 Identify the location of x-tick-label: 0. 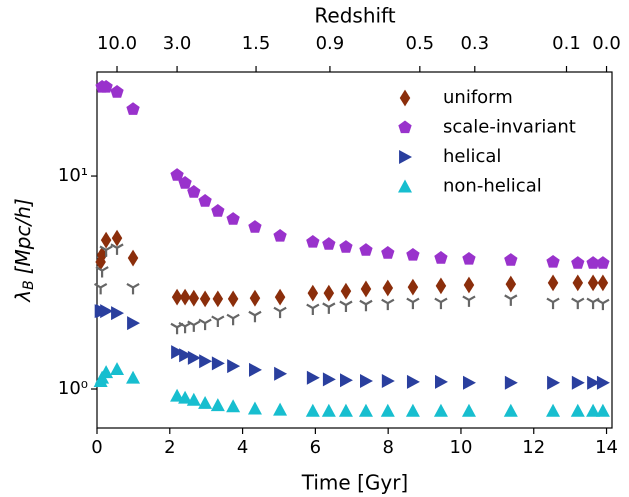
(96, 447).